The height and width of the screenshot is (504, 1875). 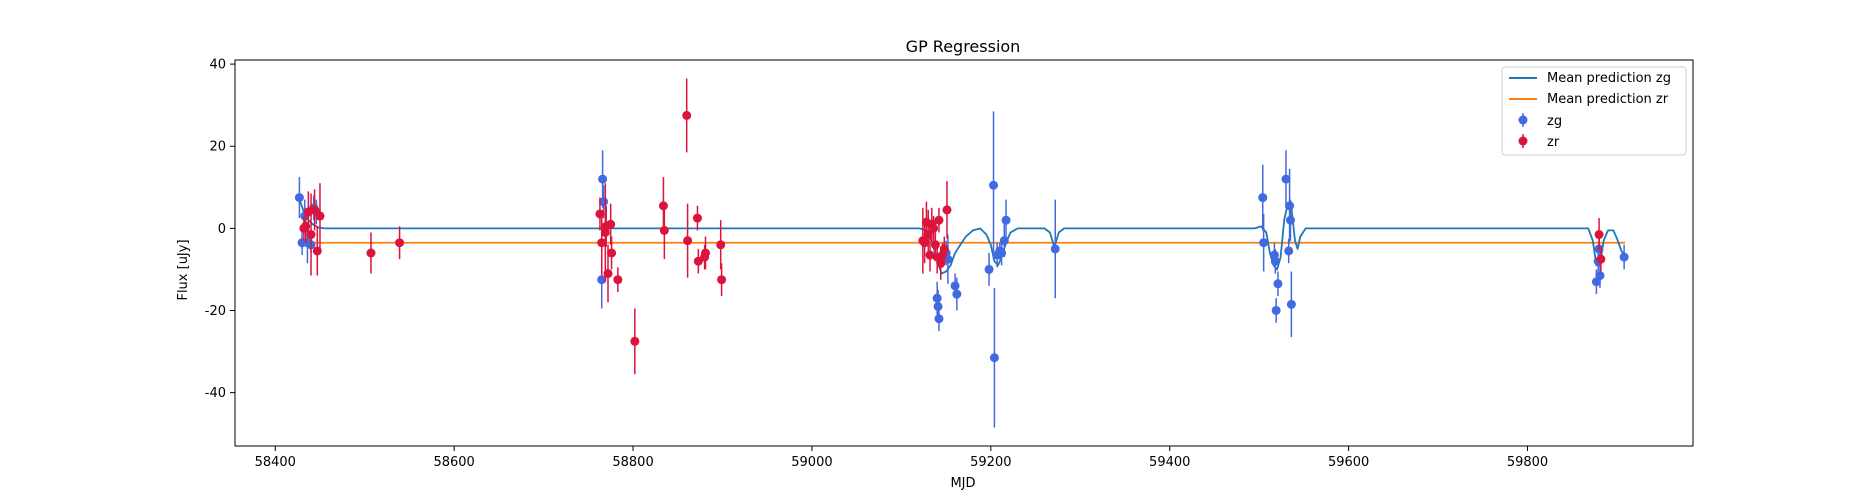 What do you see at coordinates (632, 462) in the screenshot?
I see `x-tick-label: 58800` at bounding box center [632, 462].